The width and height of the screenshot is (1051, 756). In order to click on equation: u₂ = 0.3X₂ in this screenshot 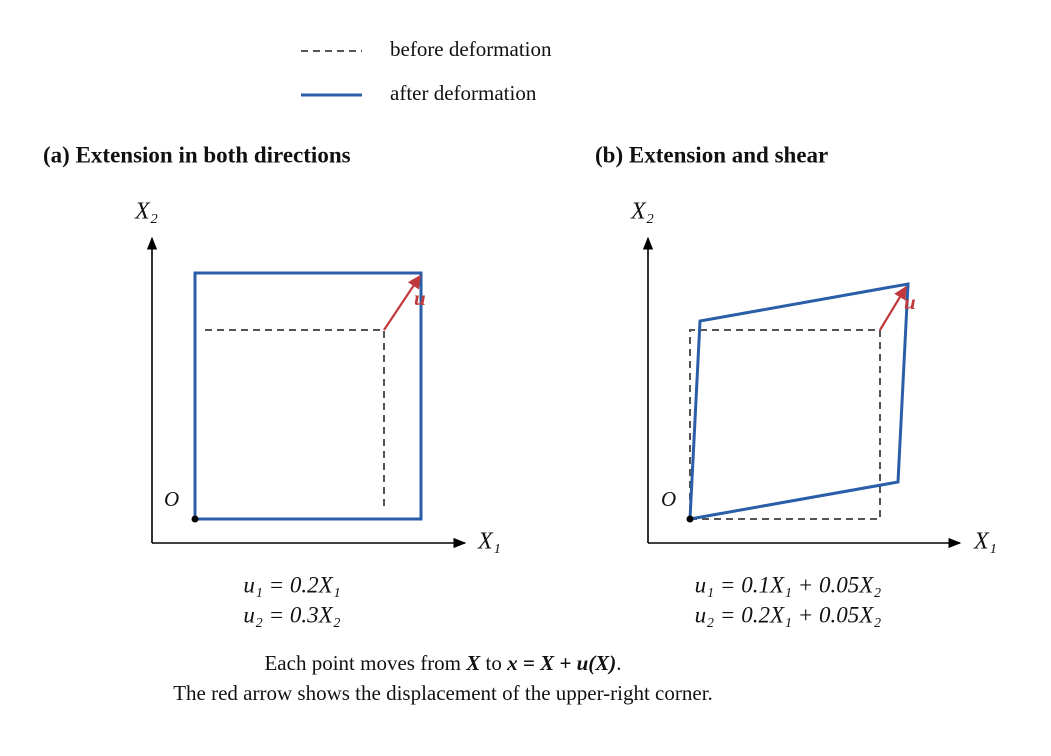, I will do `click(291, 614)`.